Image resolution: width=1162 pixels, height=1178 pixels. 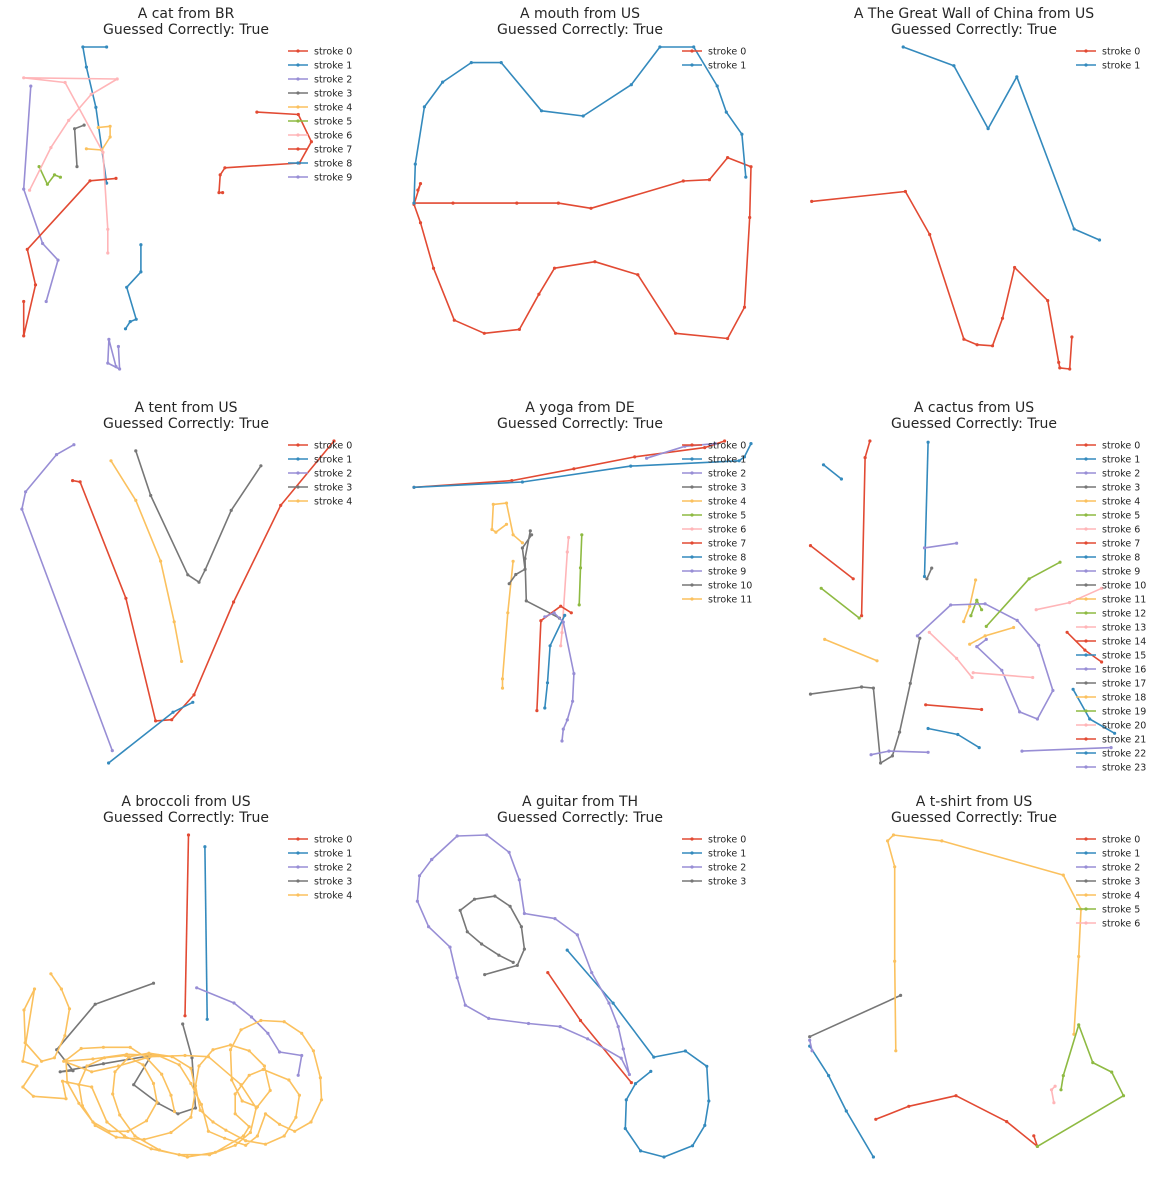 What do you see at coordinates (1124, 754) in the screenshot?
I see `legend-label: stroke 22` at bounding box center [1124, 754].